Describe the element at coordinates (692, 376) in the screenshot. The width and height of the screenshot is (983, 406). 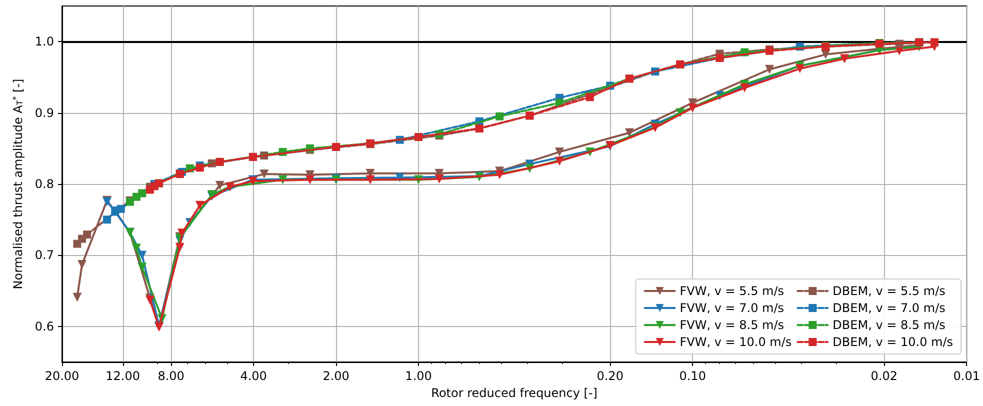
I see `x-tick-label: 0.10` at that location.